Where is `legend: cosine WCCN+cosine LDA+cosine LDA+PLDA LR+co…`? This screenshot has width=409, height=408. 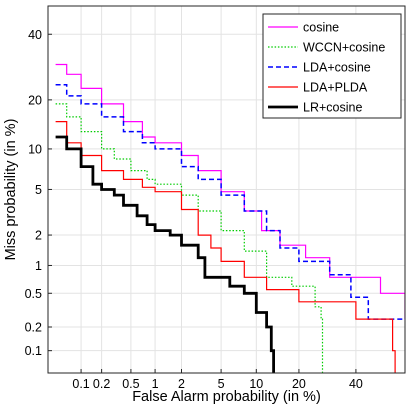 legend: cosine WCCN+cosine LDA+cosine LDA+PLDA LR+co… is located at coordinates (332, 66).